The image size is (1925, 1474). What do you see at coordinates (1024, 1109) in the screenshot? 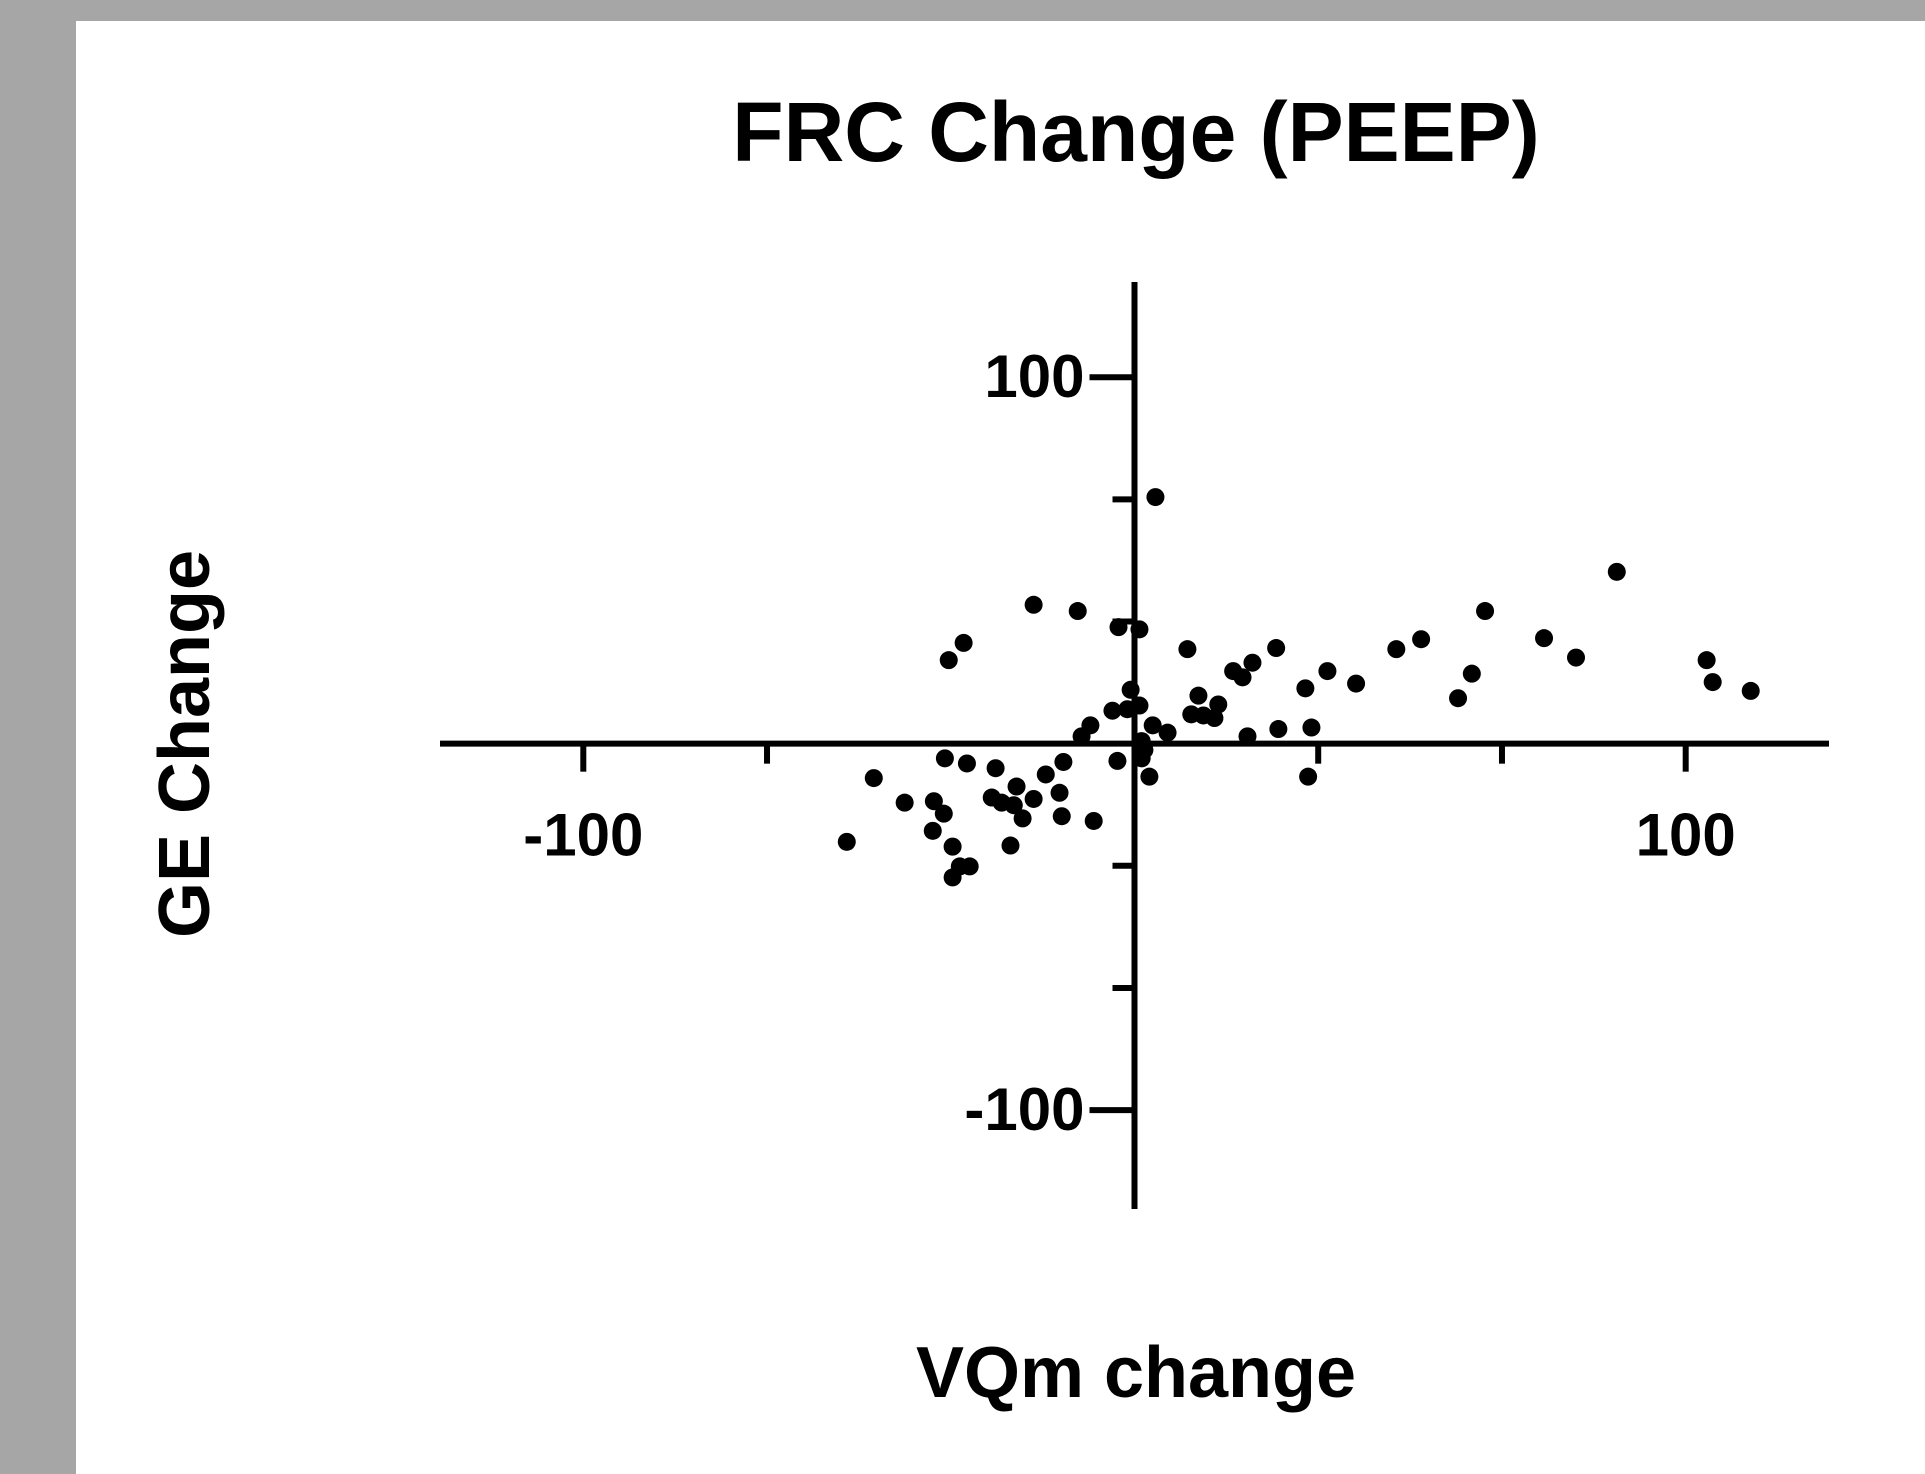
I see `y-tick-label: -100` at bounding box center [1024, 1109].